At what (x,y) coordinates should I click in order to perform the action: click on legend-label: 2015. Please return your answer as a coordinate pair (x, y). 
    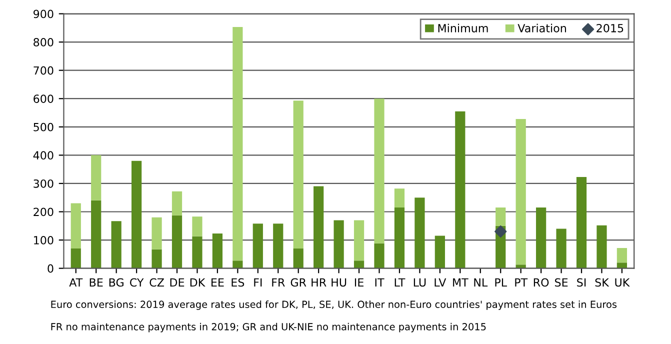
    Looking at the image, I should click on (610, 28).